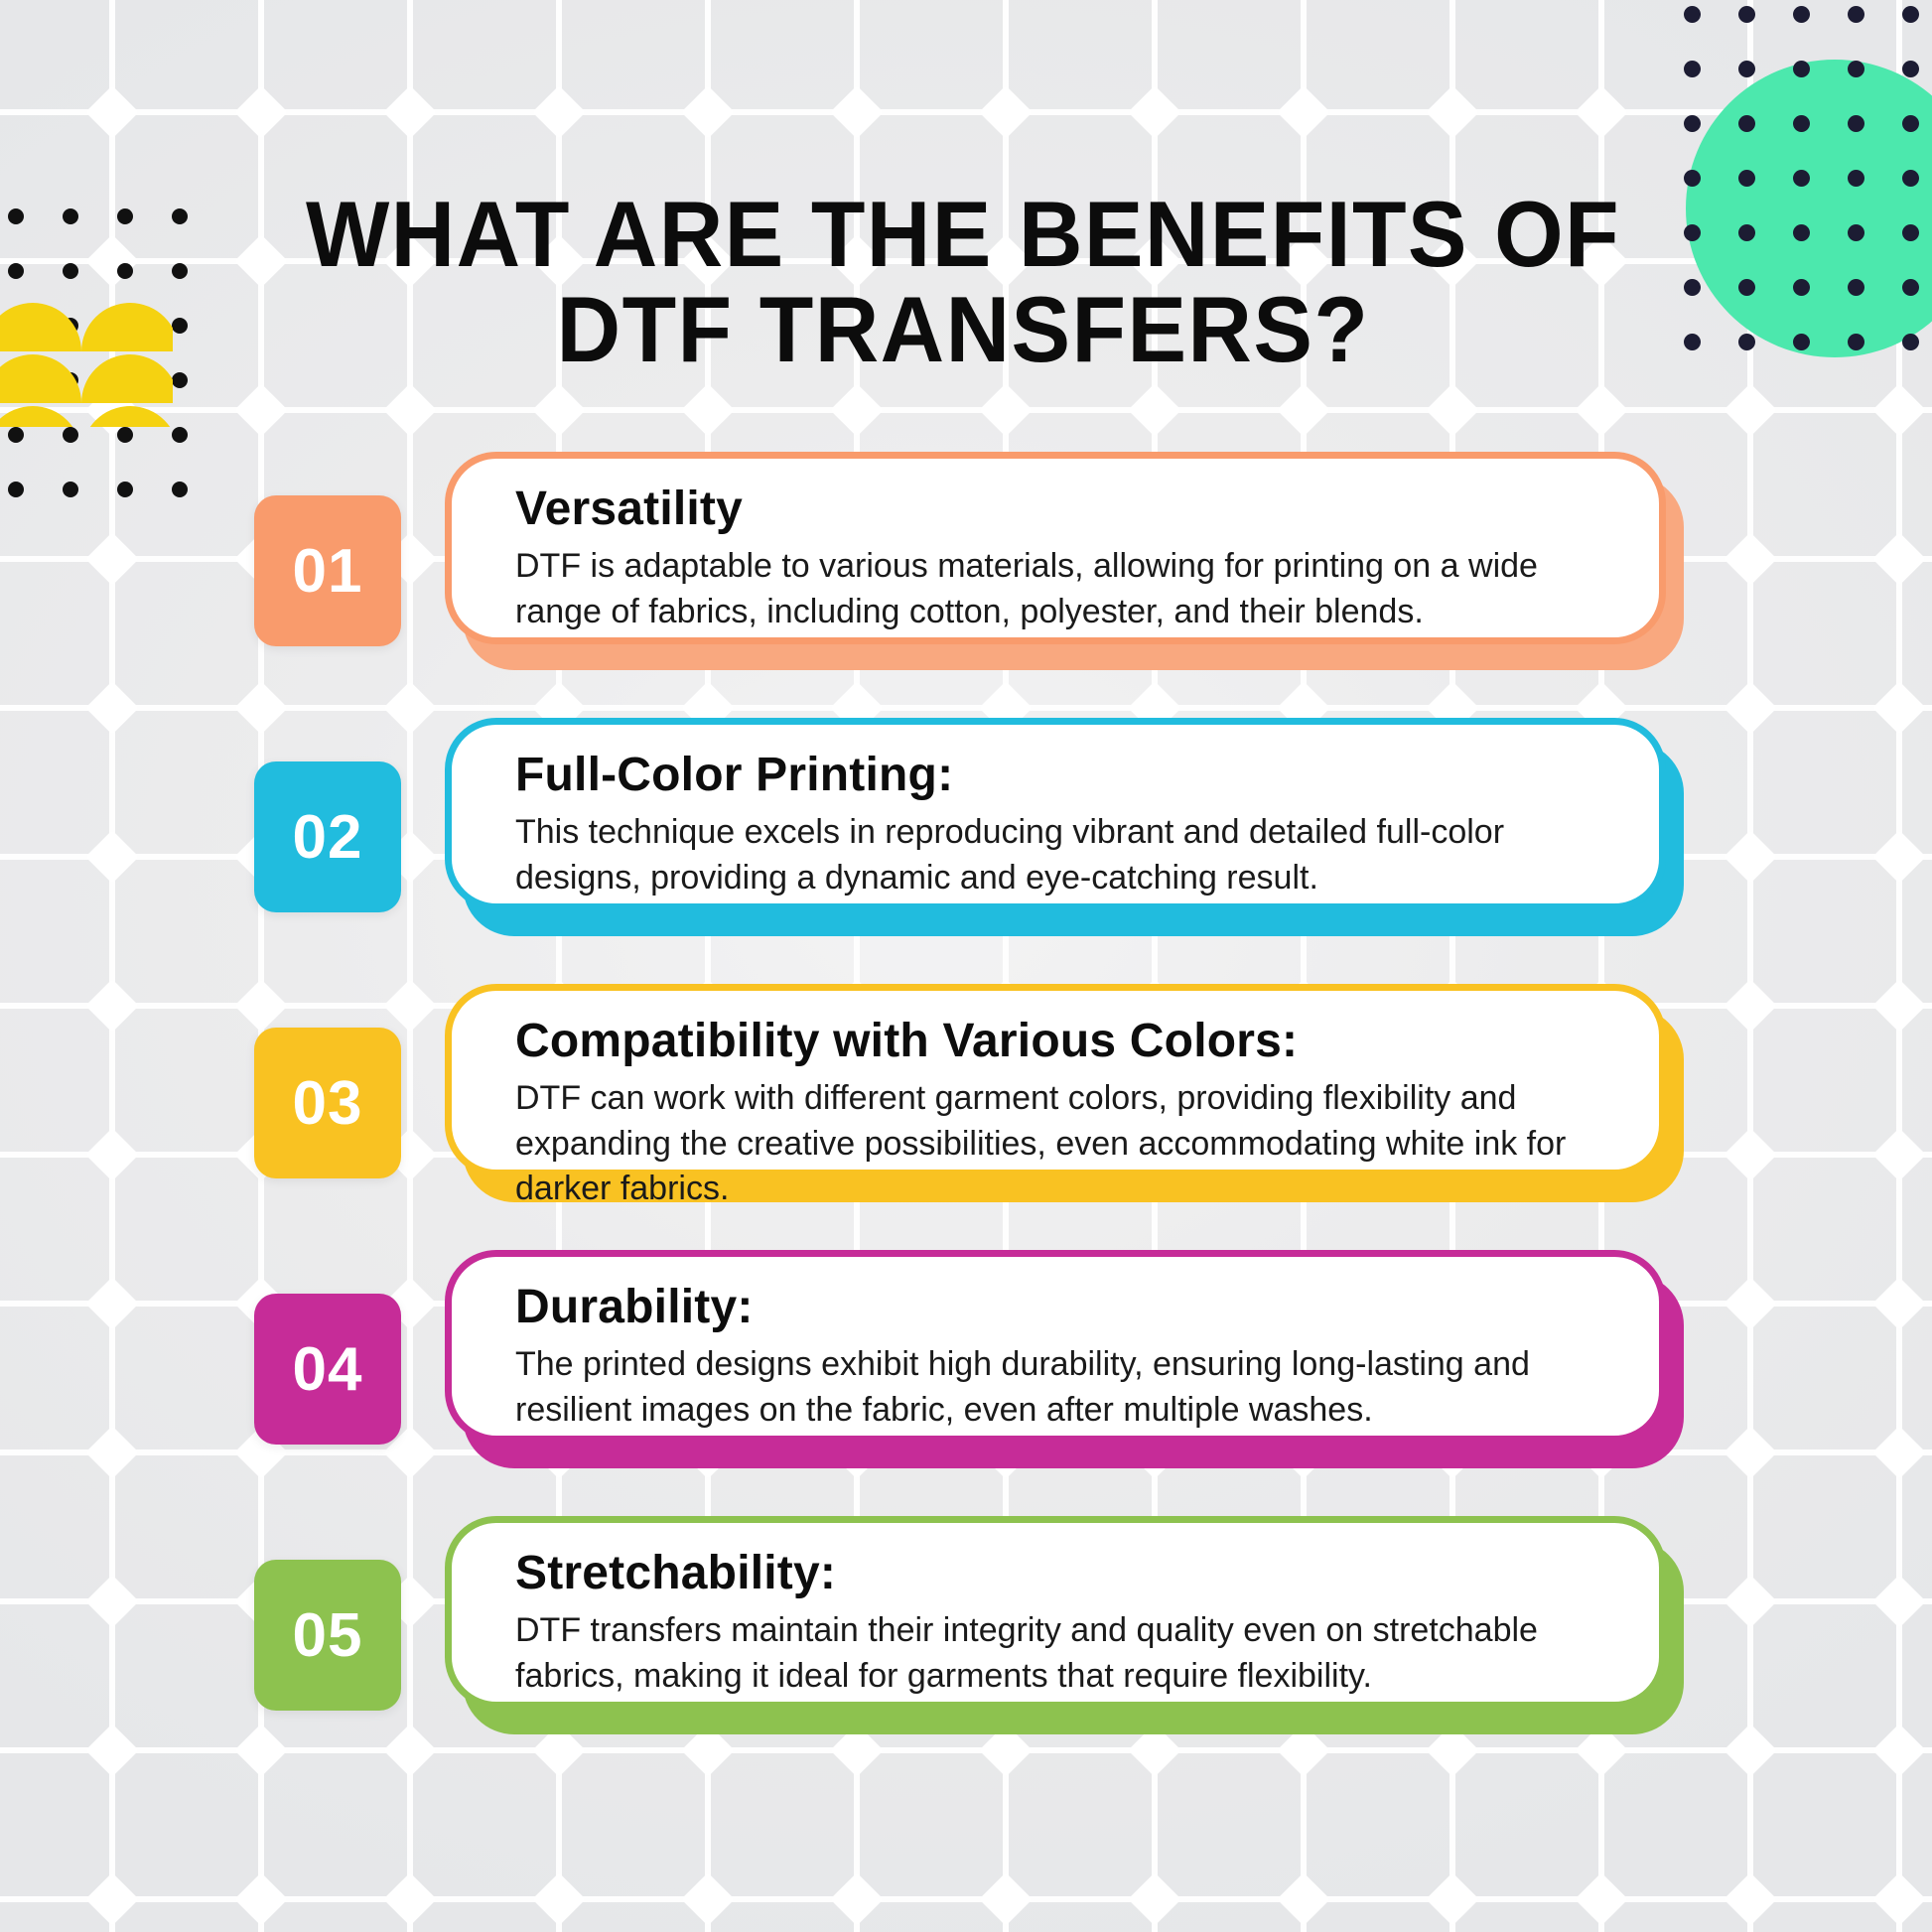 The image size is (1932, 1932). What do you see at coordinates (1809, 209) in the screenshot?
I see `mint-circle-decoration` at bounding box center [1809, 209].